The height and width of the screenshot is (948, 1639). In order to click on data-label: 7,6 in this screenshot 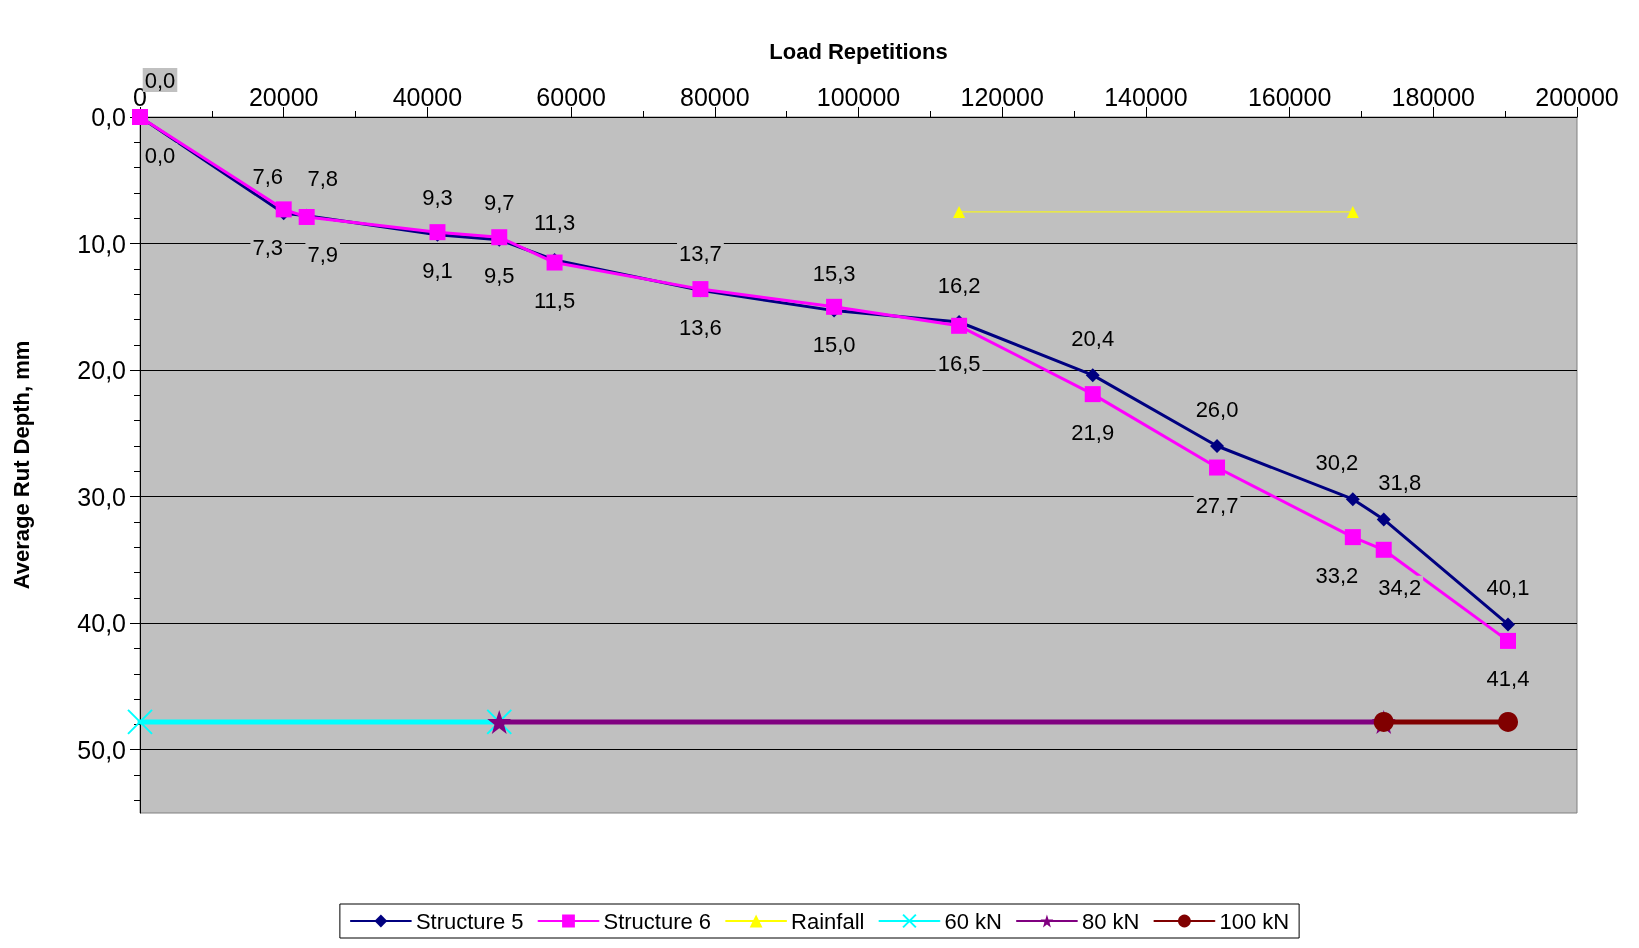, I will do `click(267, 176)`.